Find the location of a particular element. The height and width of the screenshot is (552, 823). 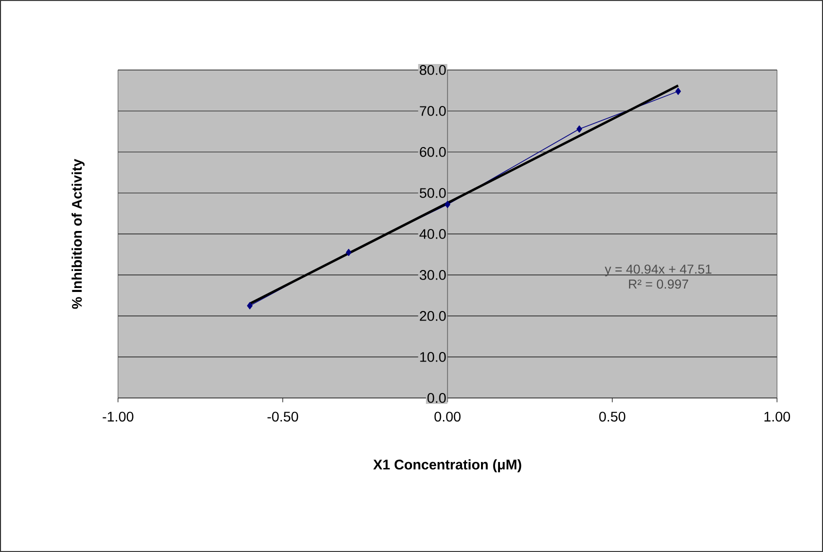

x-tick-label: -0.50 is located at coordinates (282, 417).